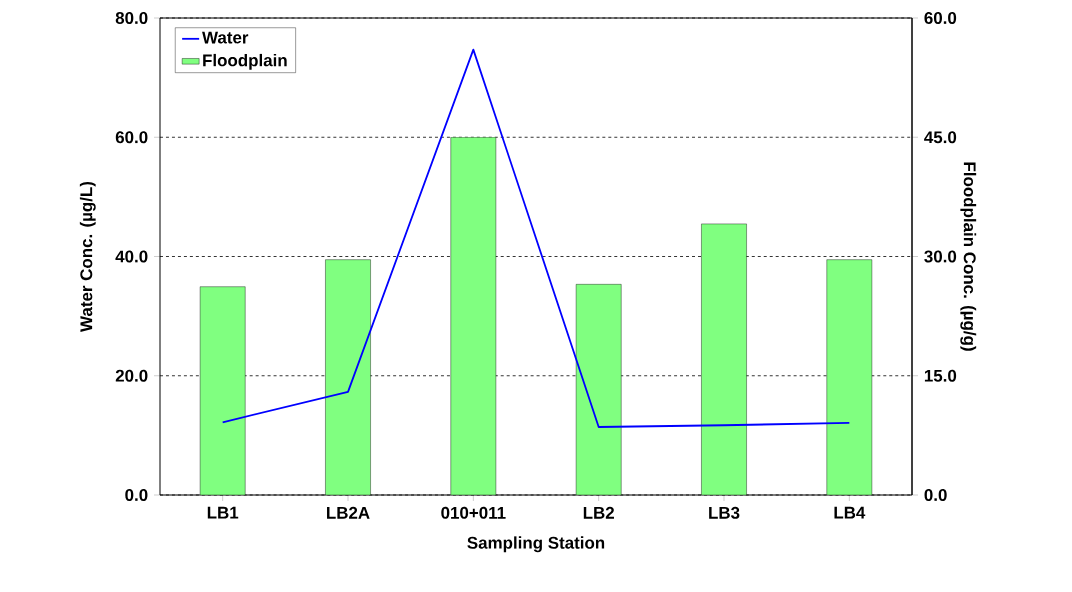 This screenshot has height=592, width=1072. What do you see at coordinates (131, 375) in the screenshot?
I see `y-tick-label: 20.0` at bounding box center [131, 375].